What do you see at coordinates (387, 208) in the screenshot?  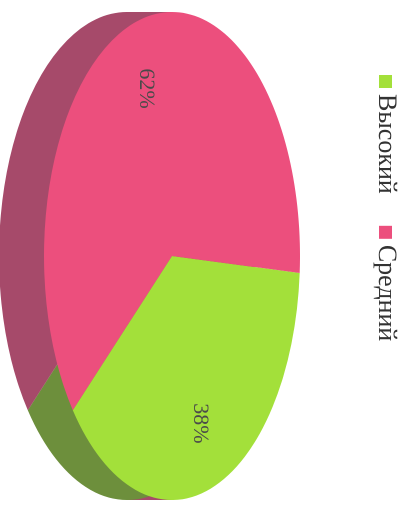 I see `legend: Высокий Средний` at bounding box center [387, 208].